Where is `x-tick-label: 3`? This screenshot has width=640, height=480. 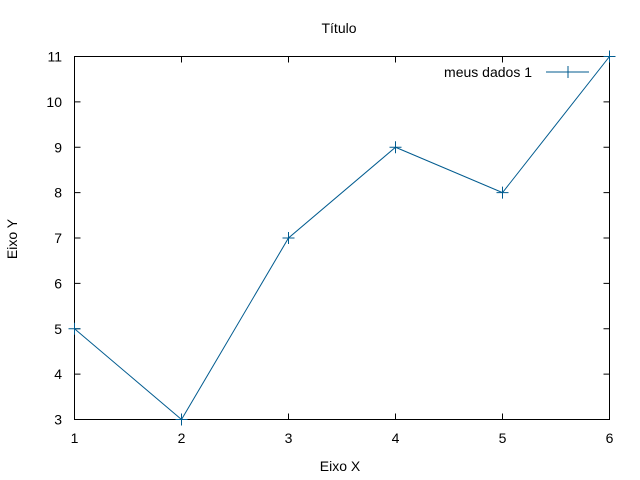 x-tick-label: 3 is located at coordinates (289, 438).